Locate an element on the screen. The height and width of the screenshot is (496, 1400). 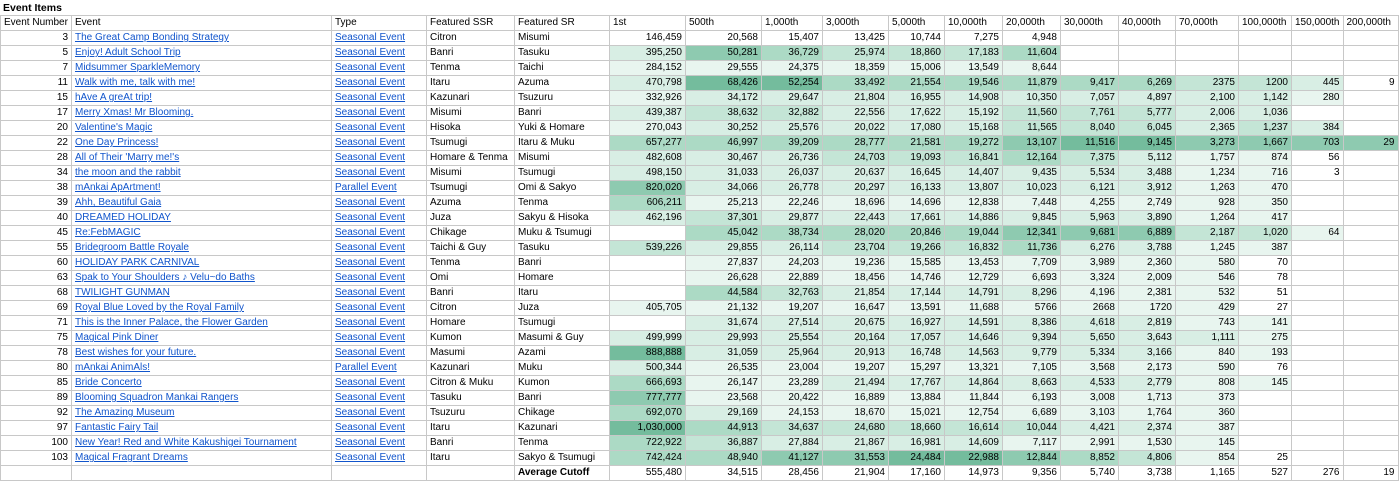
cutoff-cell: 51 is located at coordinates (1265, 293).